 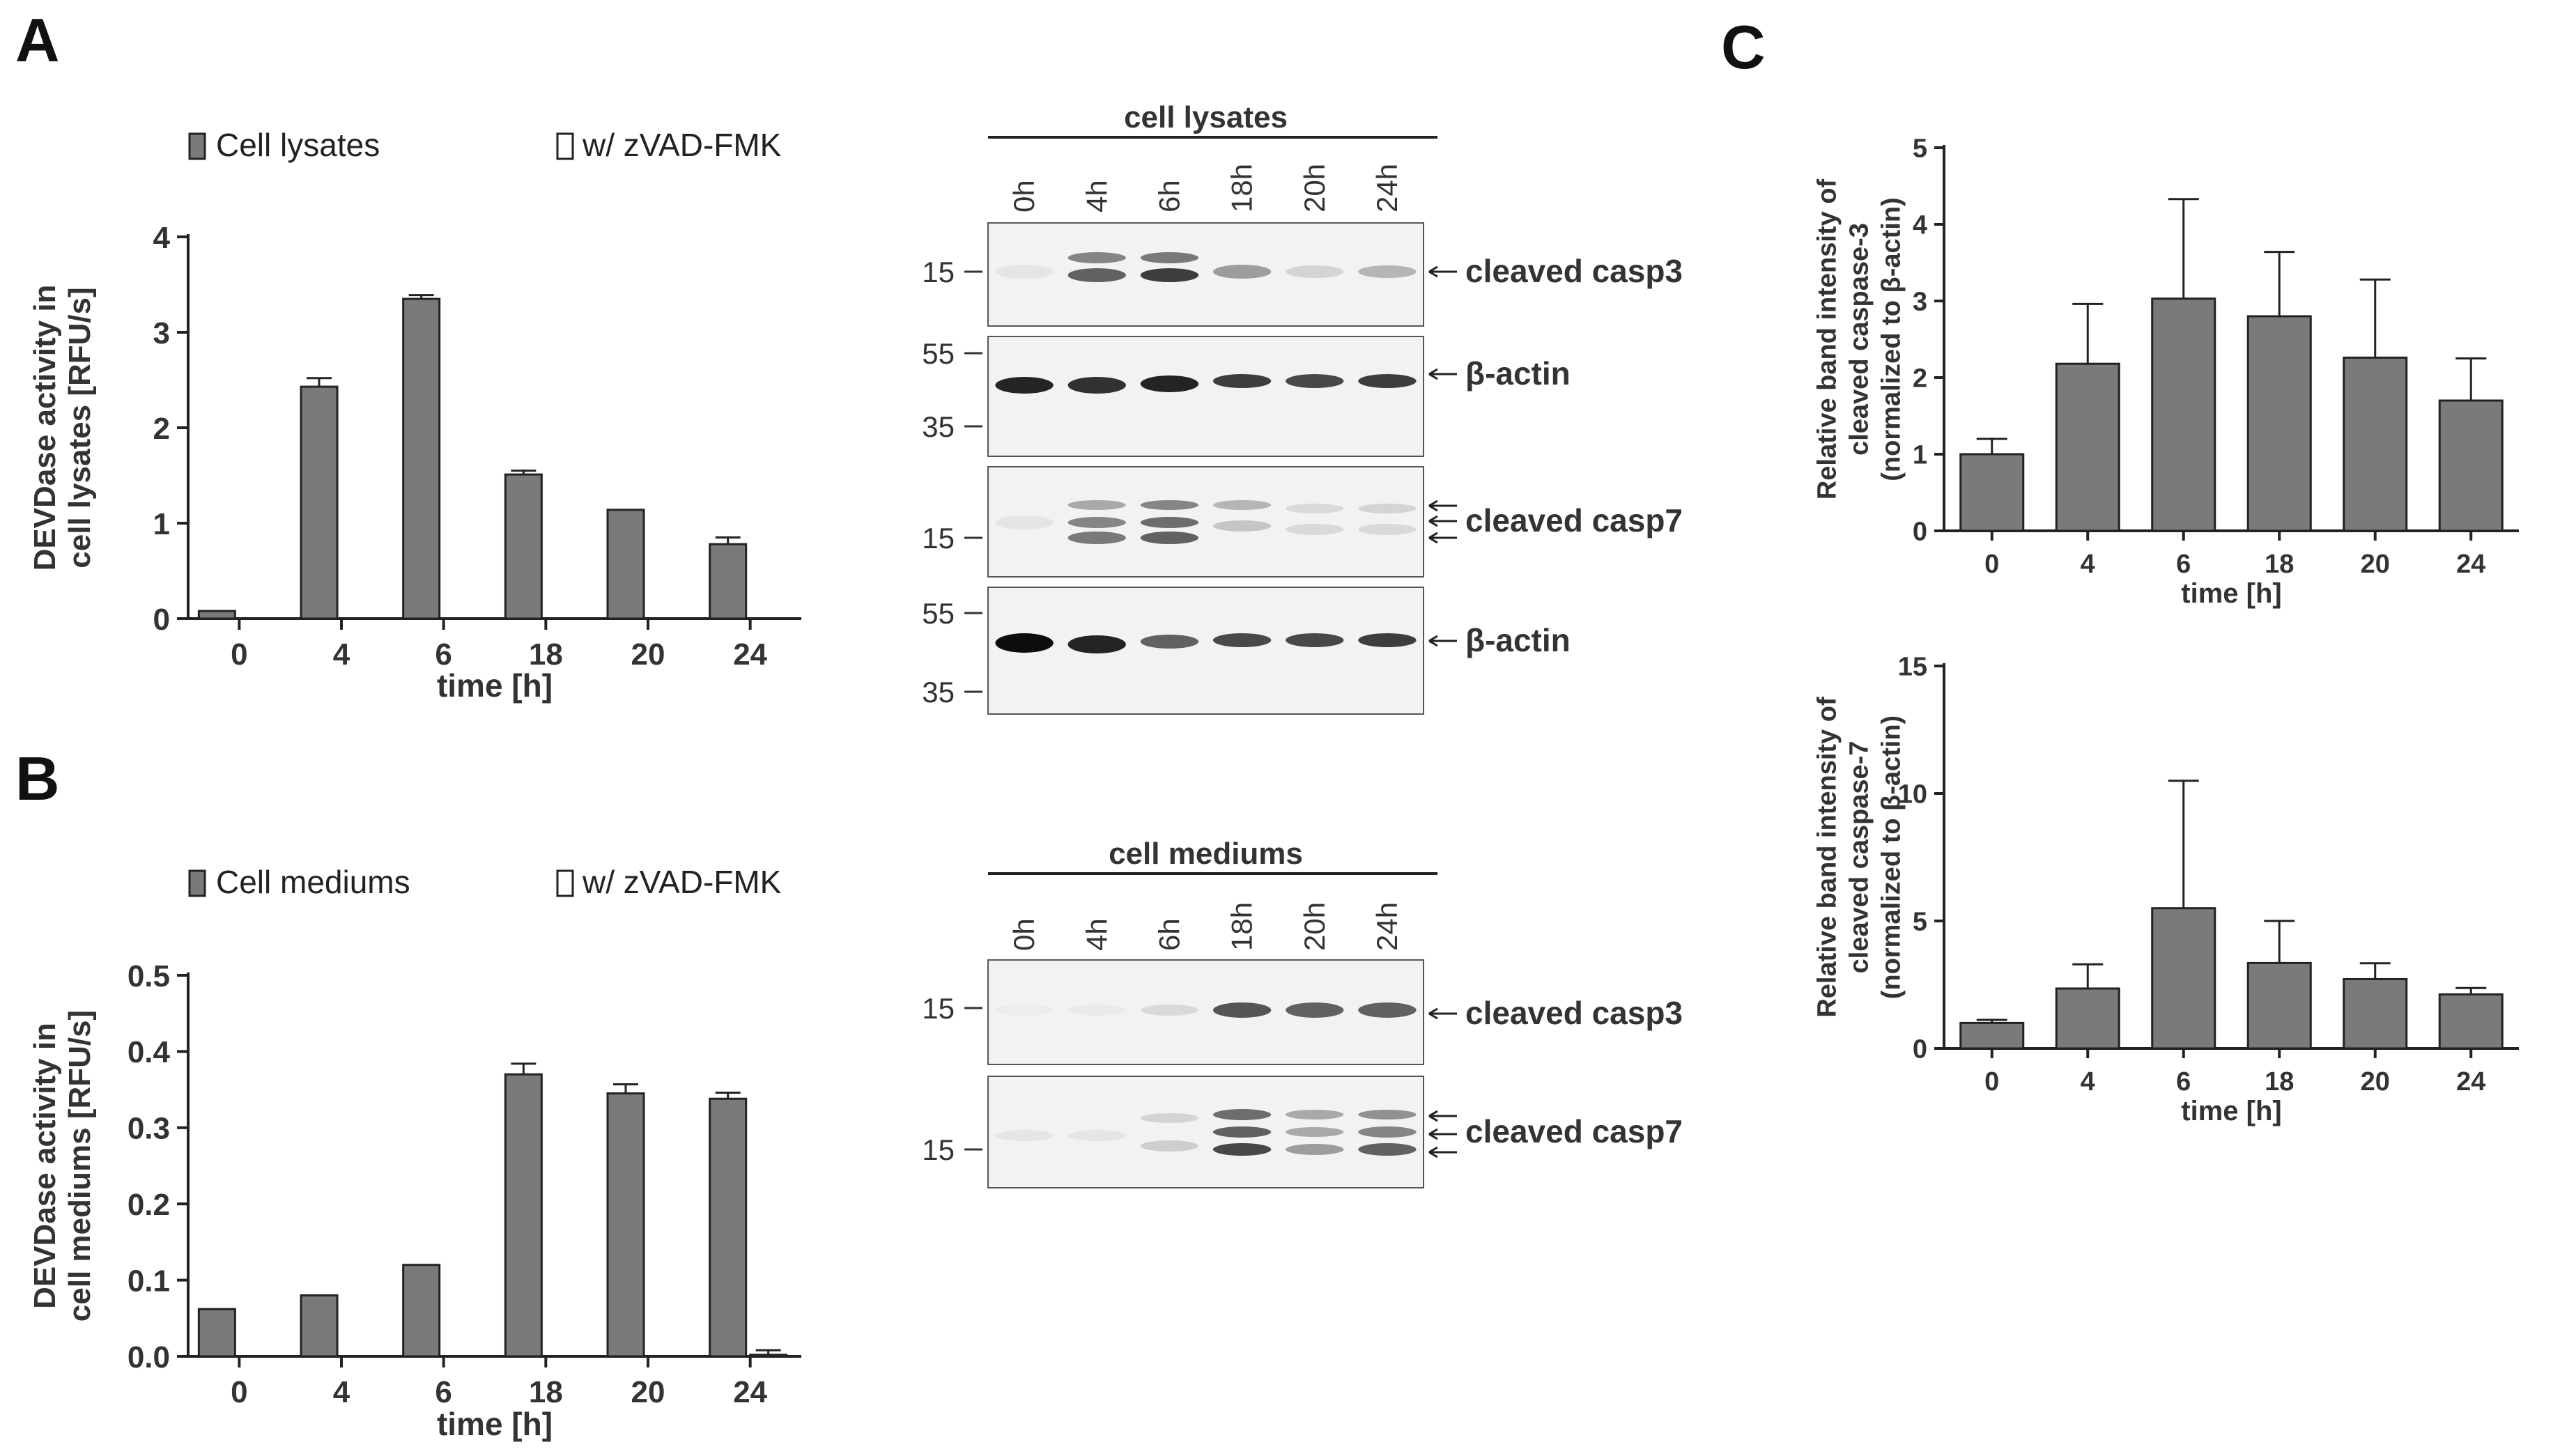 What do you see at coordinates (1920, 379) in the screenshot?
I see `y-tick-label: 2` at bounding box center [1920, 379].